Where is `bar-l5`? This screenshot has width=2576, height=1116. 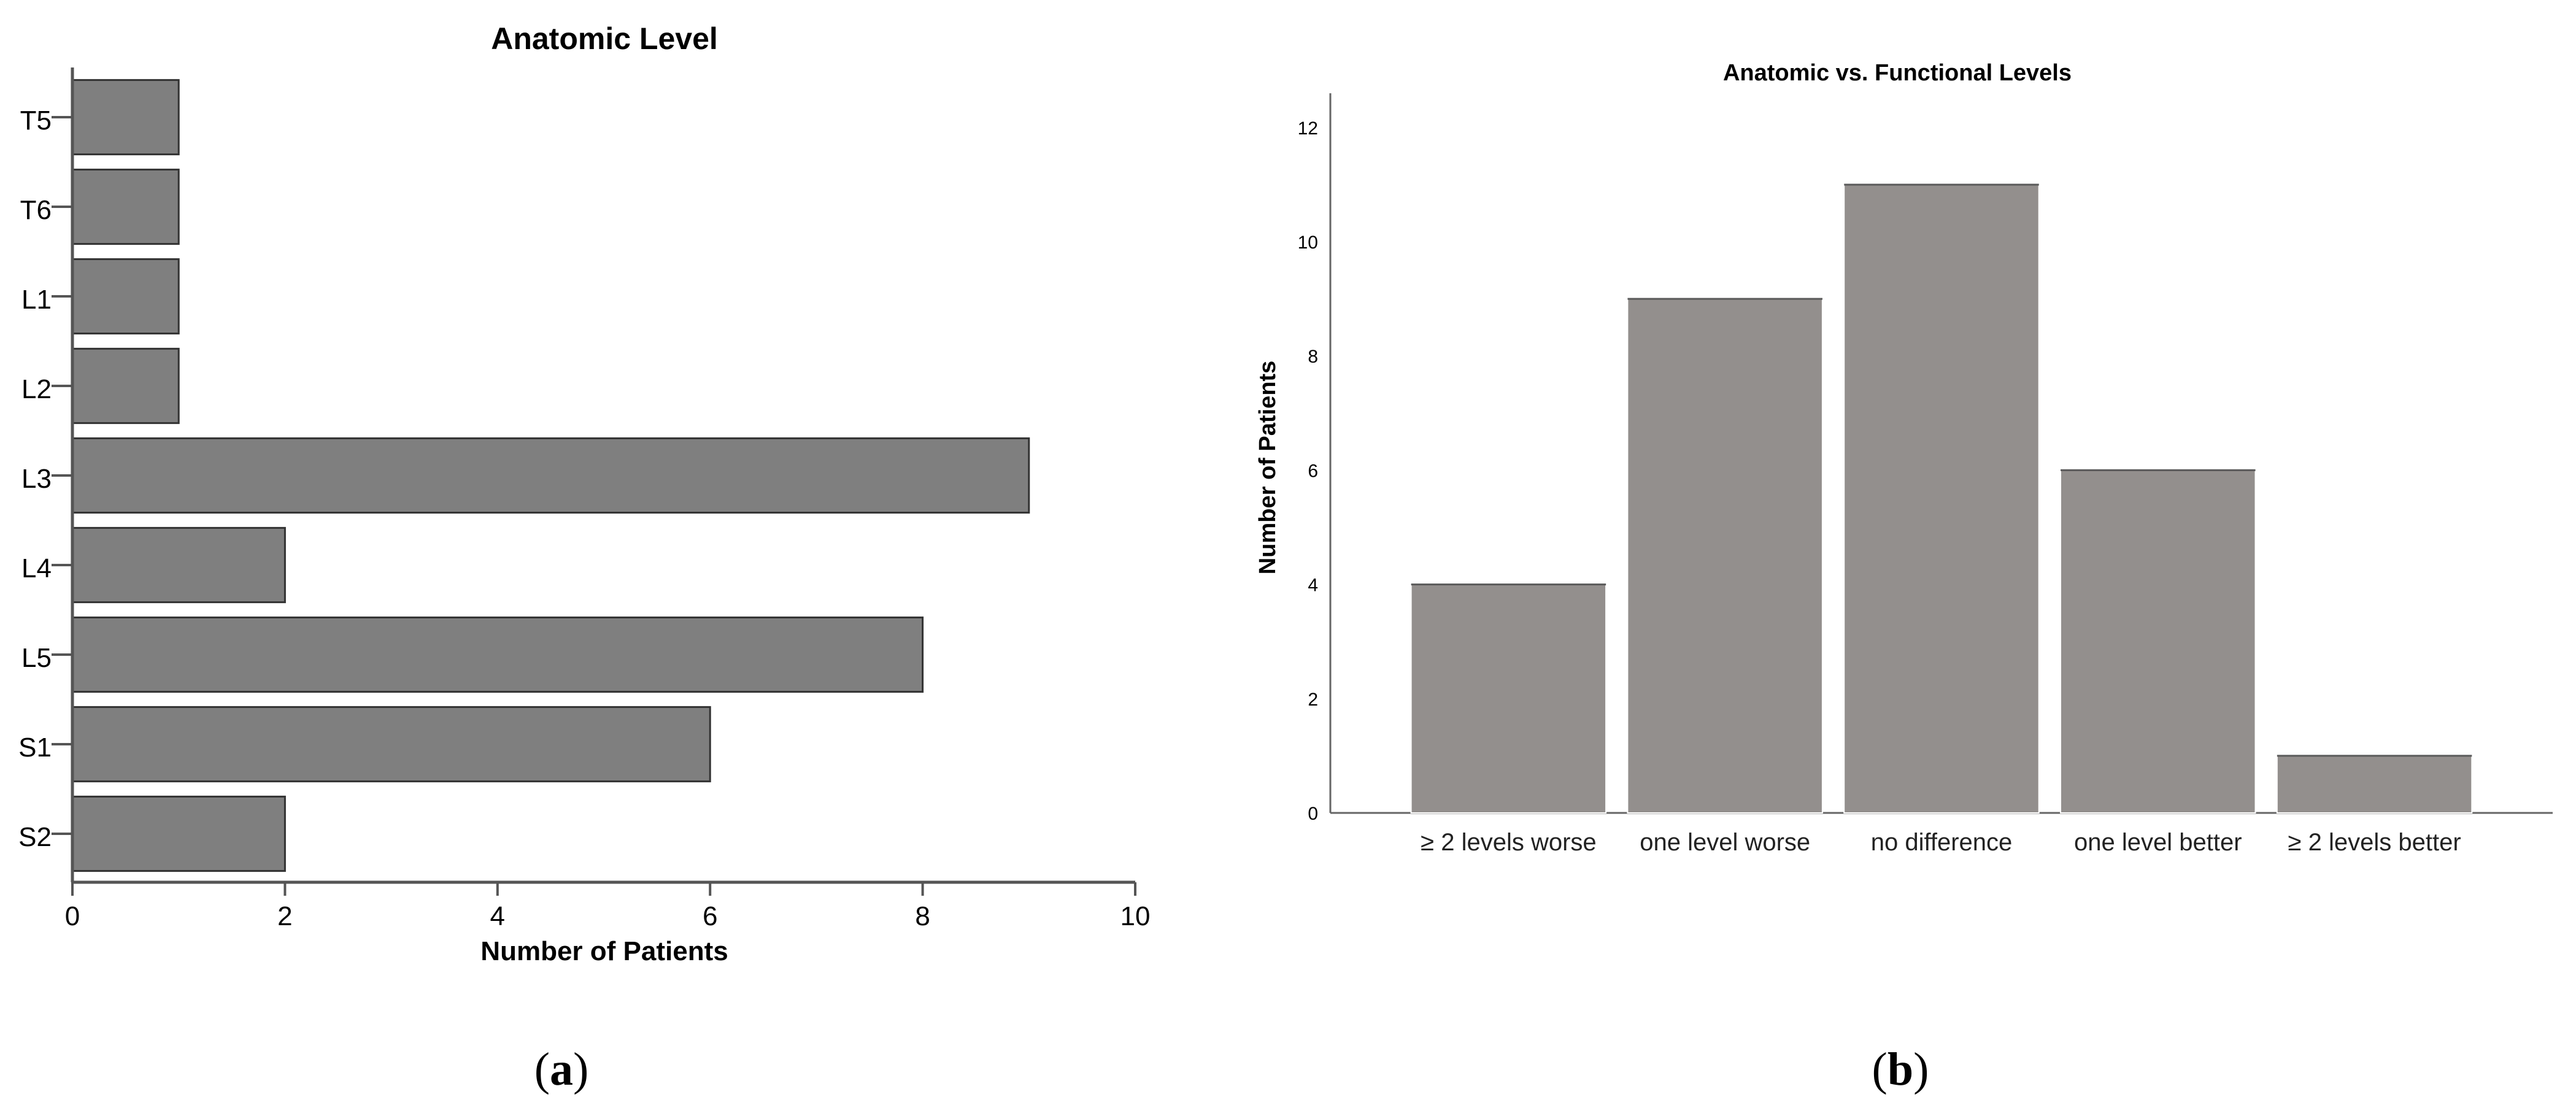 bar-l5 is located at coordinates (497, 654).